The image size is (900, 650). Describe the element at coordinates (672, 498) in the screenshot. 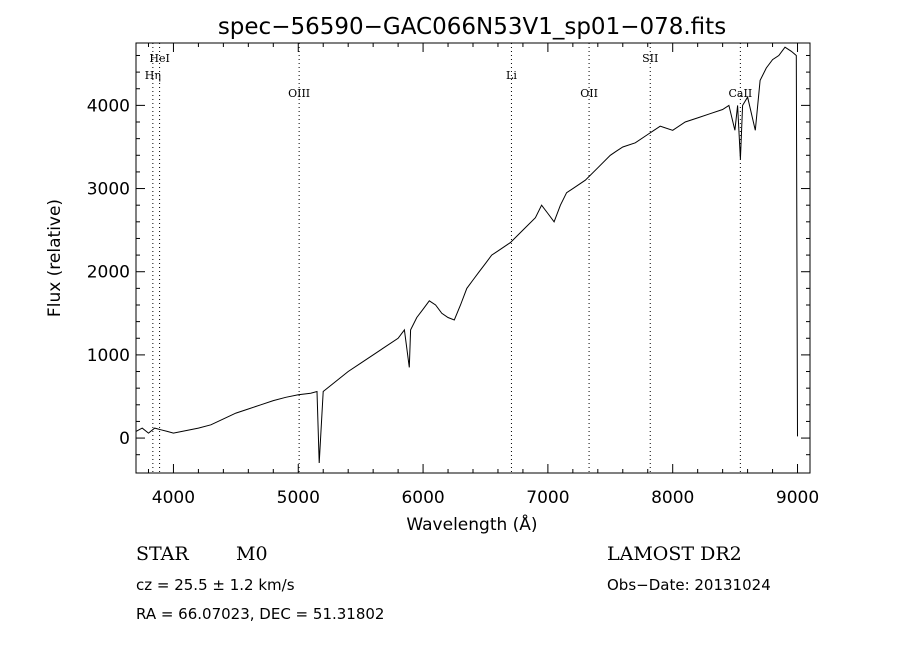

I see `x-tick-label: 8000` at that location.